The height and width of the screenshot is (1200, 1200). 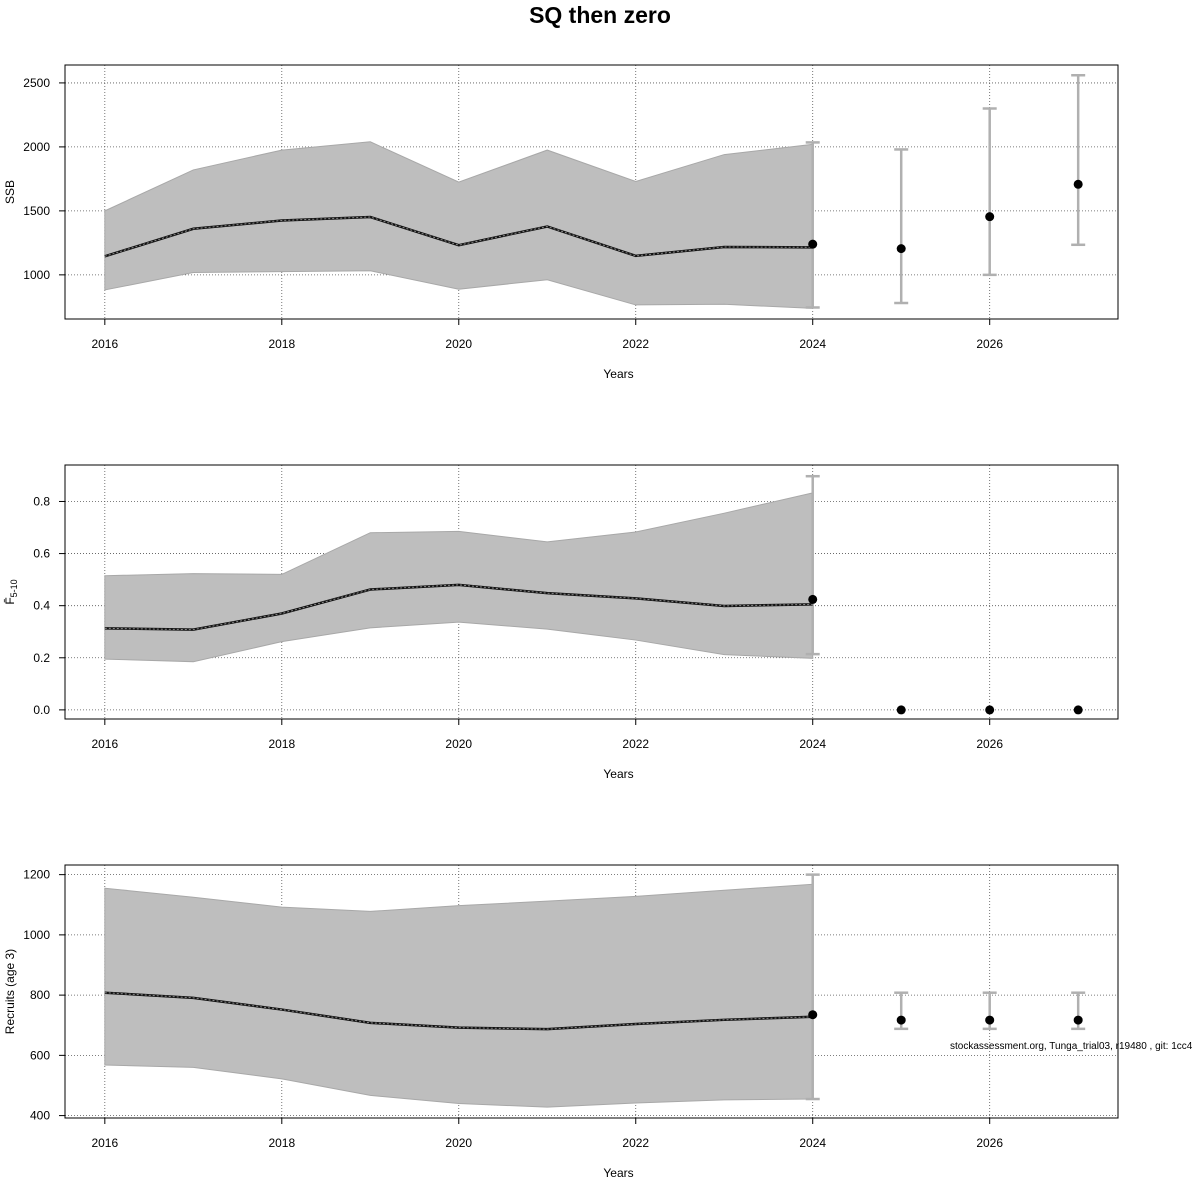 I want to click on y-tick-label: 0.2, so click(x=41, y=658).